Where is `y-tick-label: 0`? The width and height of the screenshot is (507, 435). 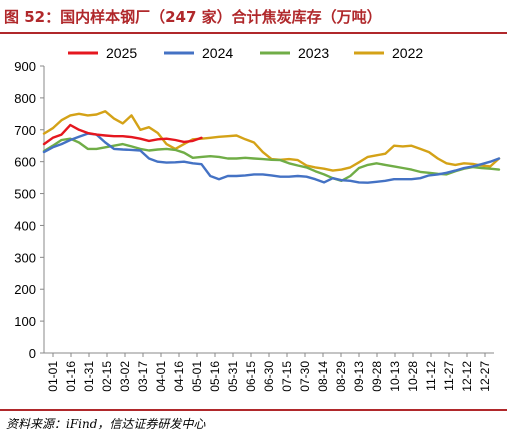
y-tick-label: 0 is located at coordinates (32, 353).